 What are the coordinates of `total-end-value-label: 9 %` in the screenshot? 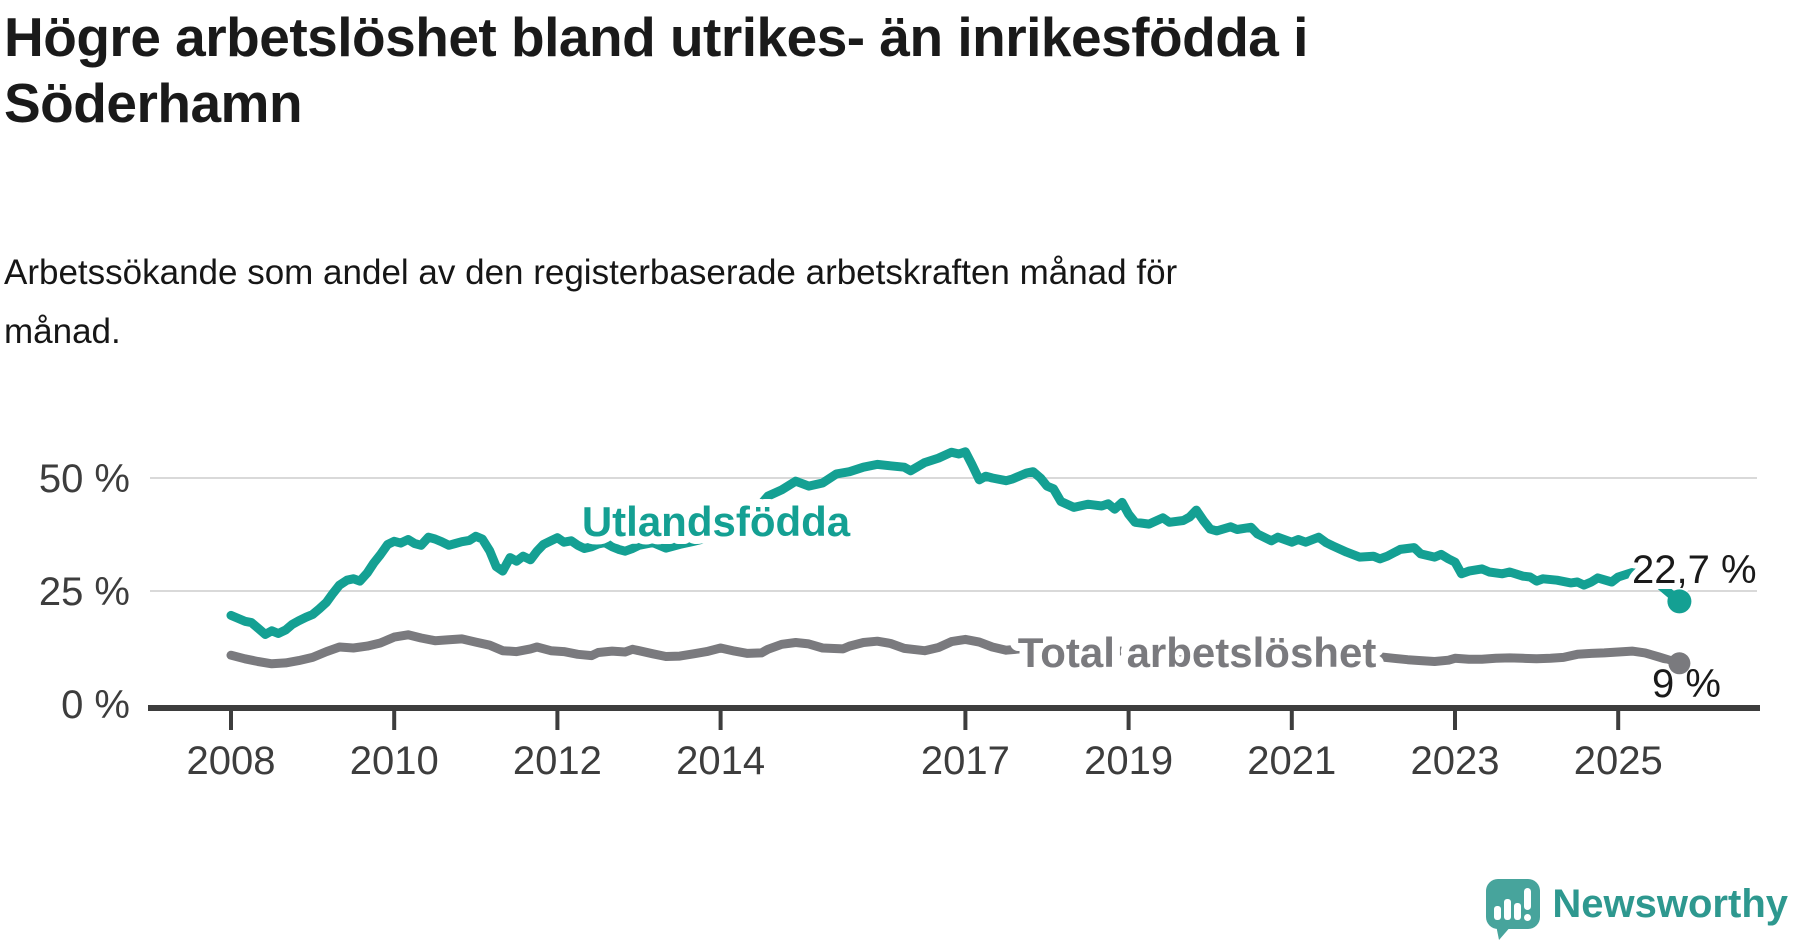 It's located at (1686, 684).